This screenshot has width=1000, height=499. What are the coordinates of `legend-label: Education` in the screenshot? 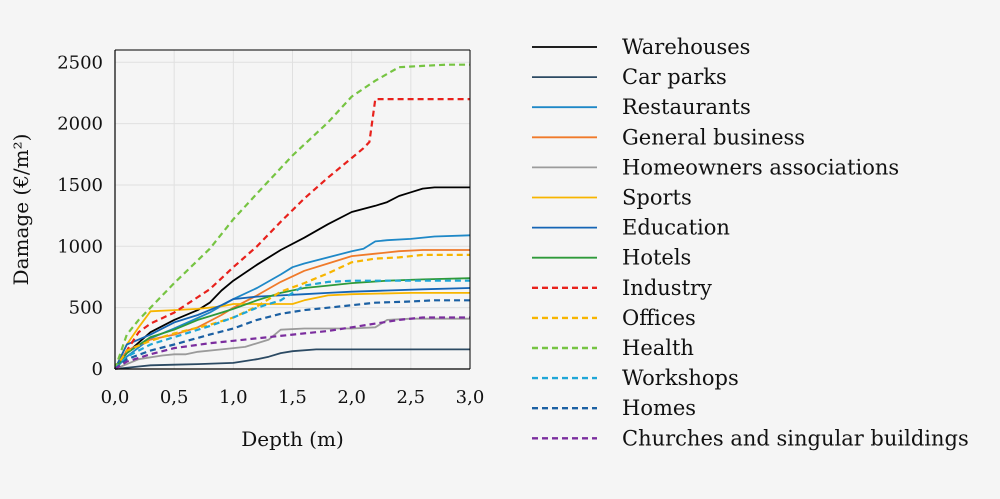 It's located at (676, 228).